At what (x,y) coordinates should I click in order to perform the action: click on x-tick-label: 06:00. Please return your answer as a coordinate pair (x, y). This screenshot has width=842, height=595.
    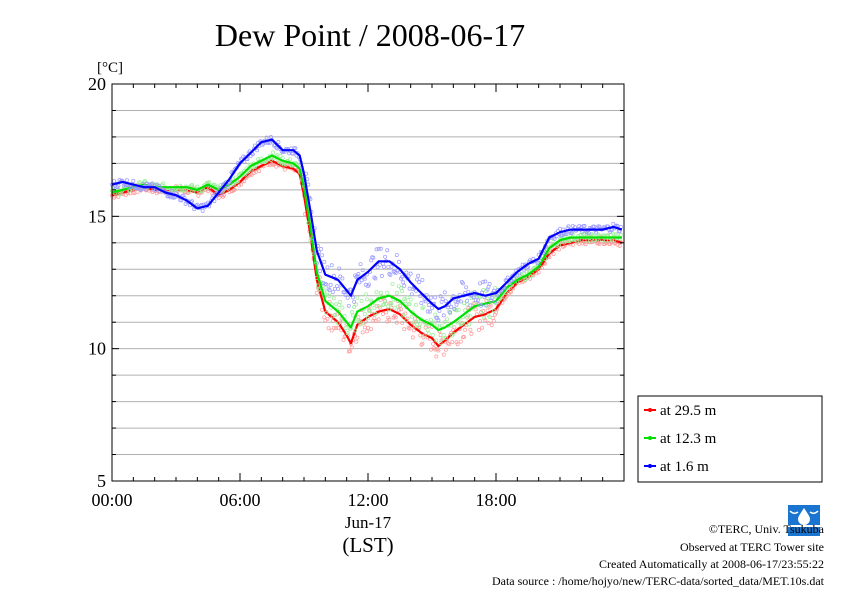
    Looking at the image, I should click on (239, 500).